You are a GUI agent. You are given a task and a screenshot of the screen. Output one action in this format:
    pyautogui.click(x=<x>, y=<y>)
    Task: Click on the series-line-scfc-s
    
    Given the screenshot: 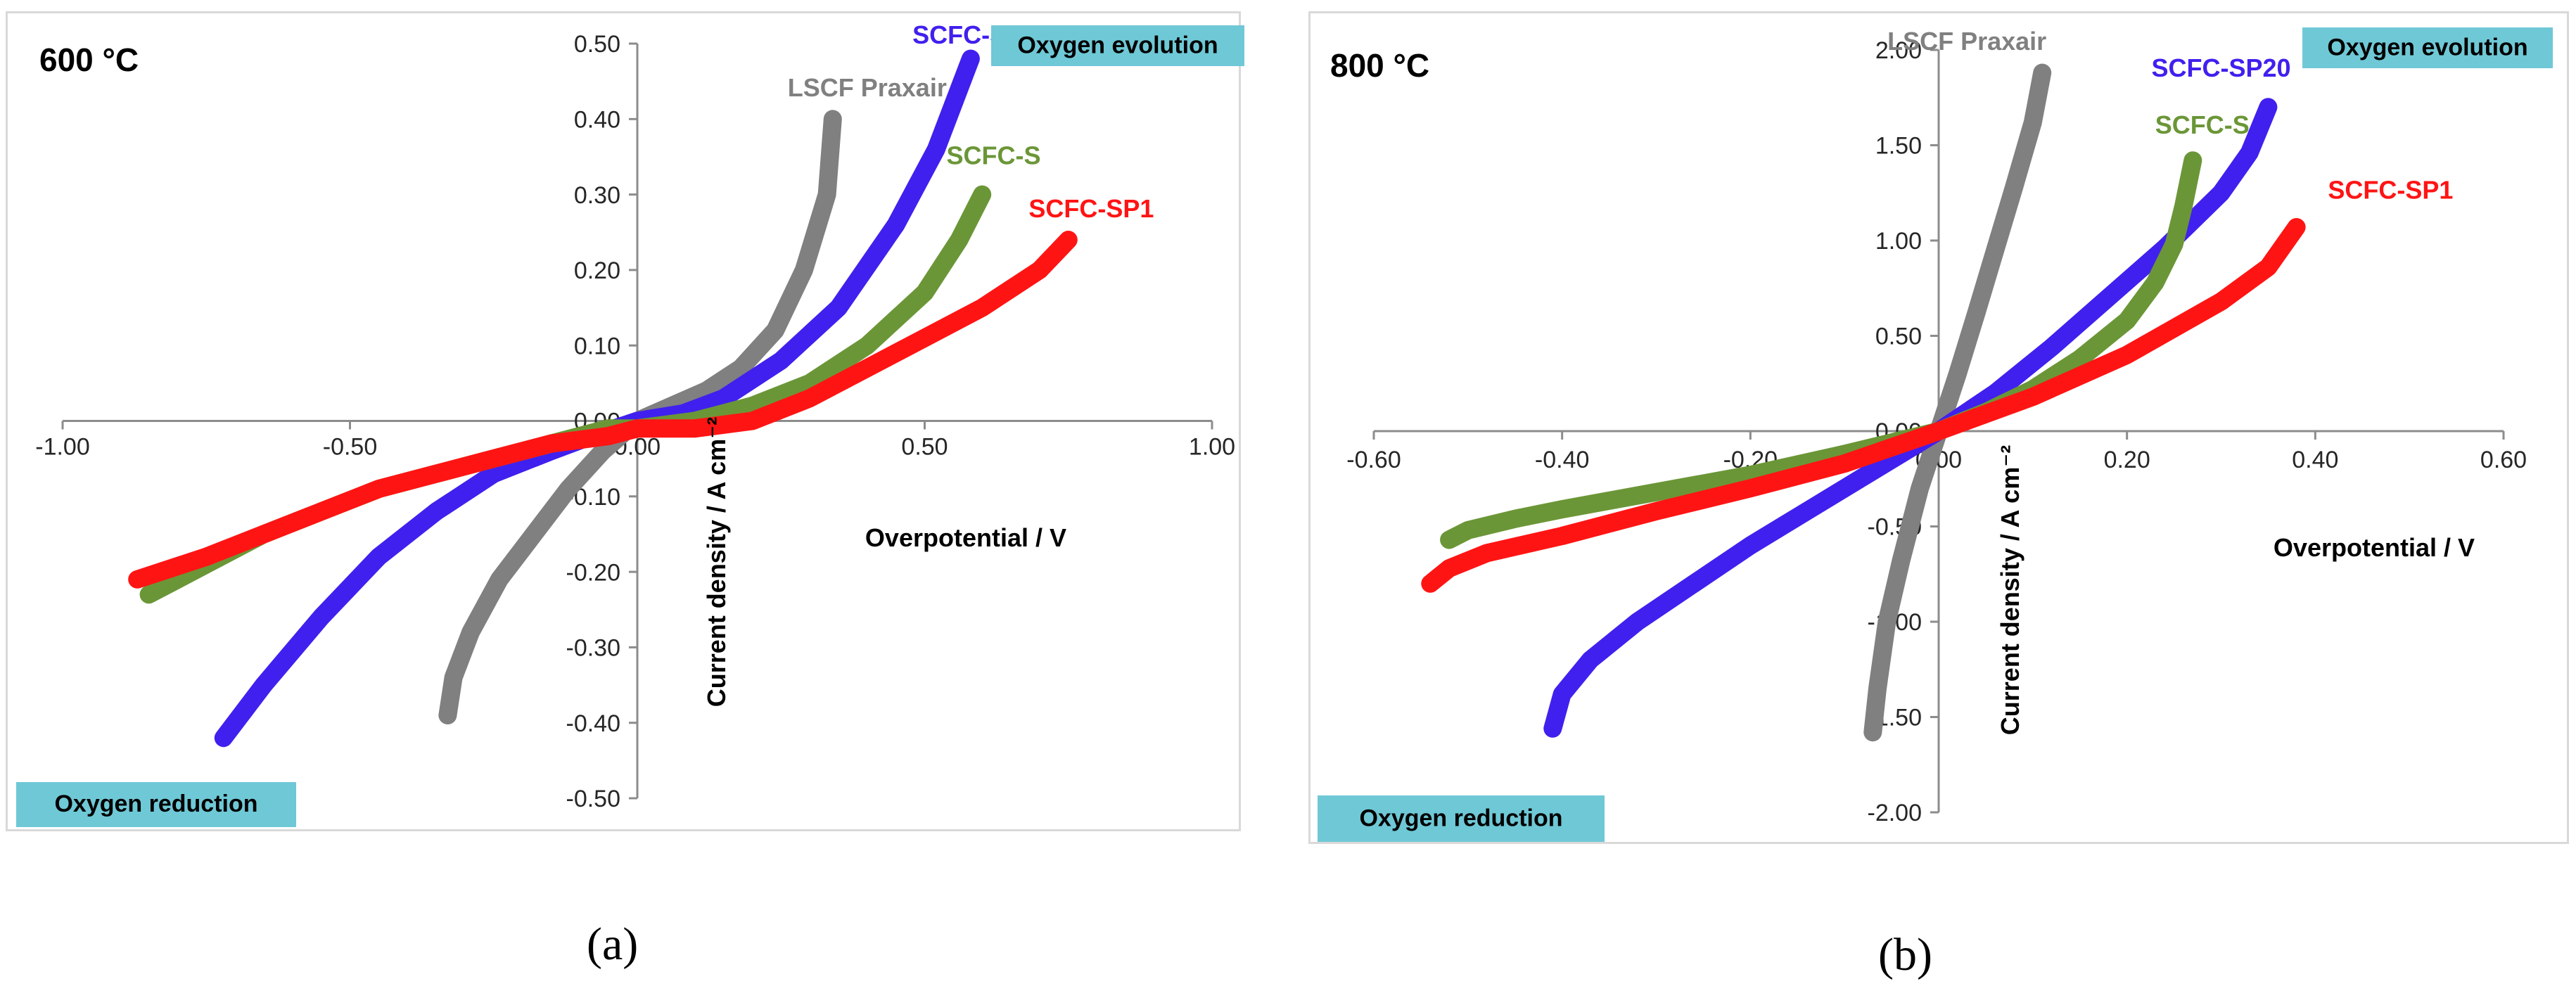 What is the action you would take?
    pyautogui.click(x=1821, y=350)
    